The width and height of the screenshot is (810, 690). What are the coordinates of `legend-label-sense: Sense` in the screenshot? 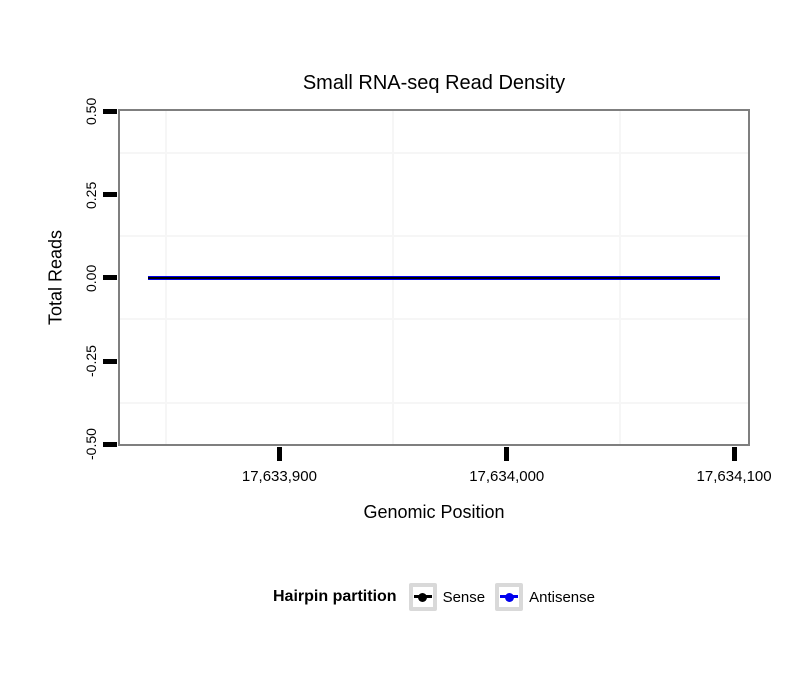 It's located at (464, 597).